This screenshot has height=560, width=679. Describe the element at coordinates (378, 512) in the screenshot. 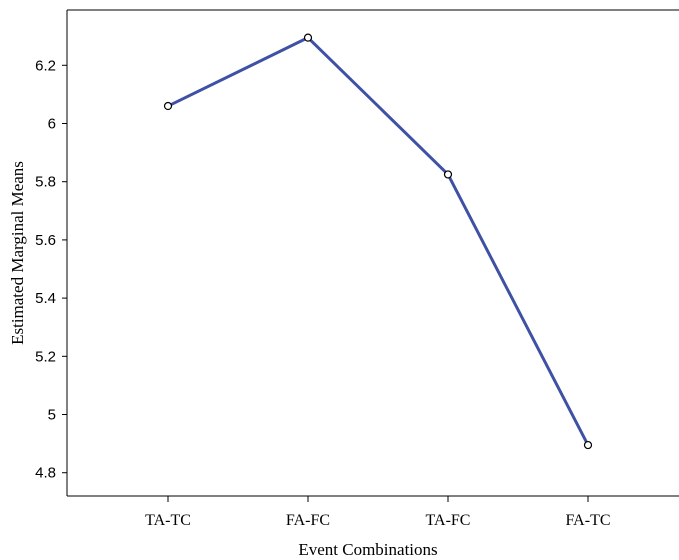

I see `x-axis-ticks: TA-TC FA-FC TA-FC FA-TC` at that location.